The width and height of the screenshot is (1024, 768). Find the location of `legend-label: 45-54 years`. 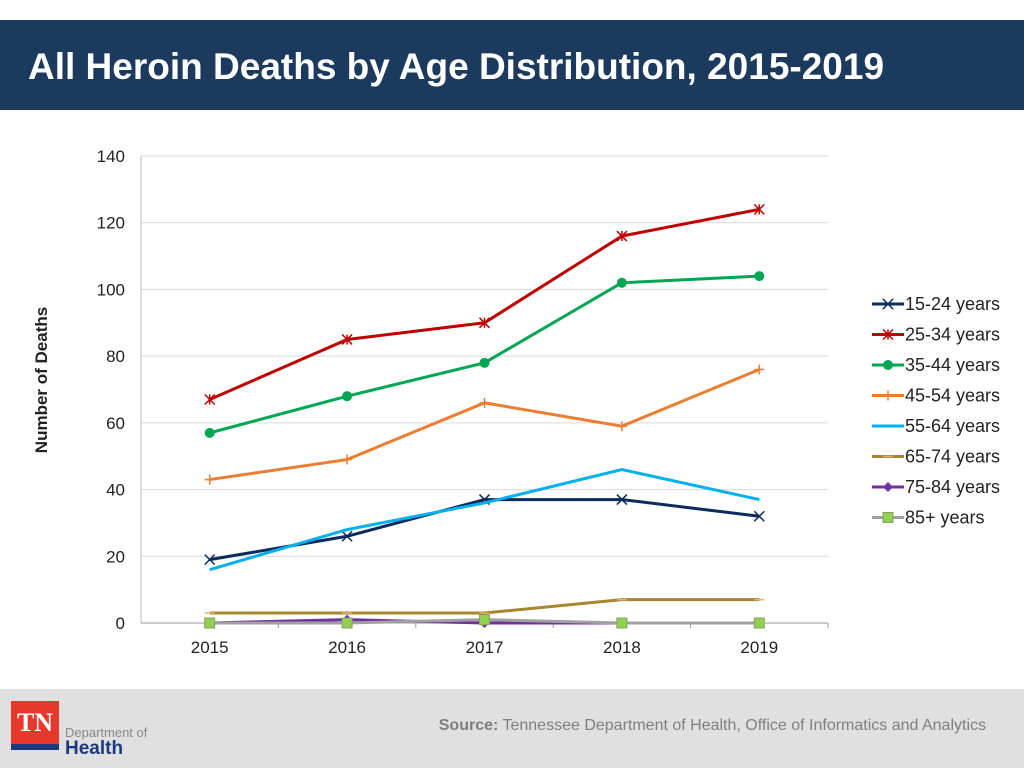

legend-label: 45-54 years is located at coordinates (952, 396).